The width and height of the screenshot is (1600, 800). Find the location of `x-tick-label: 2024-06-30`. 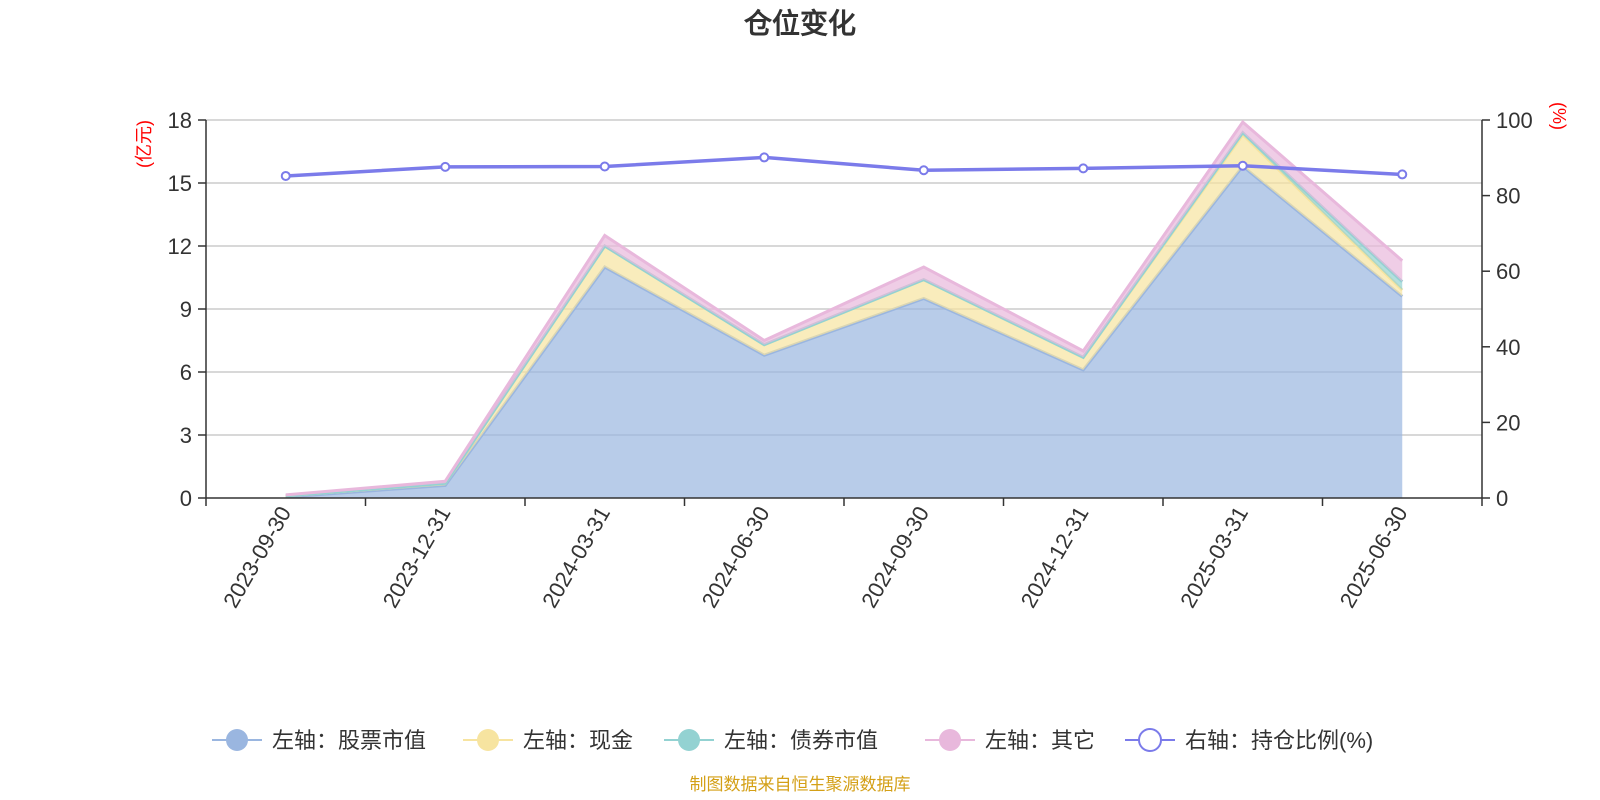

x-tick-label: 2024-06-30 is located at coordinates (736, 557).